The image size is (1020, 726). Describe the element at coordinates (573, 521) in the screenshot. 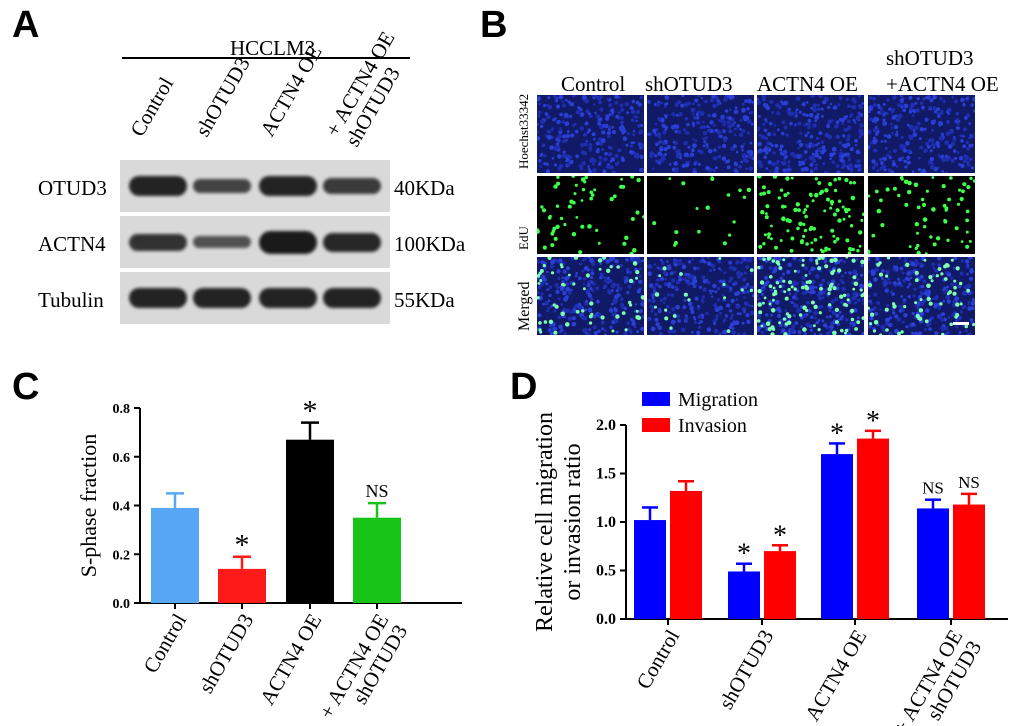

I see `y-axis-label: or invasion ratio` at that location.